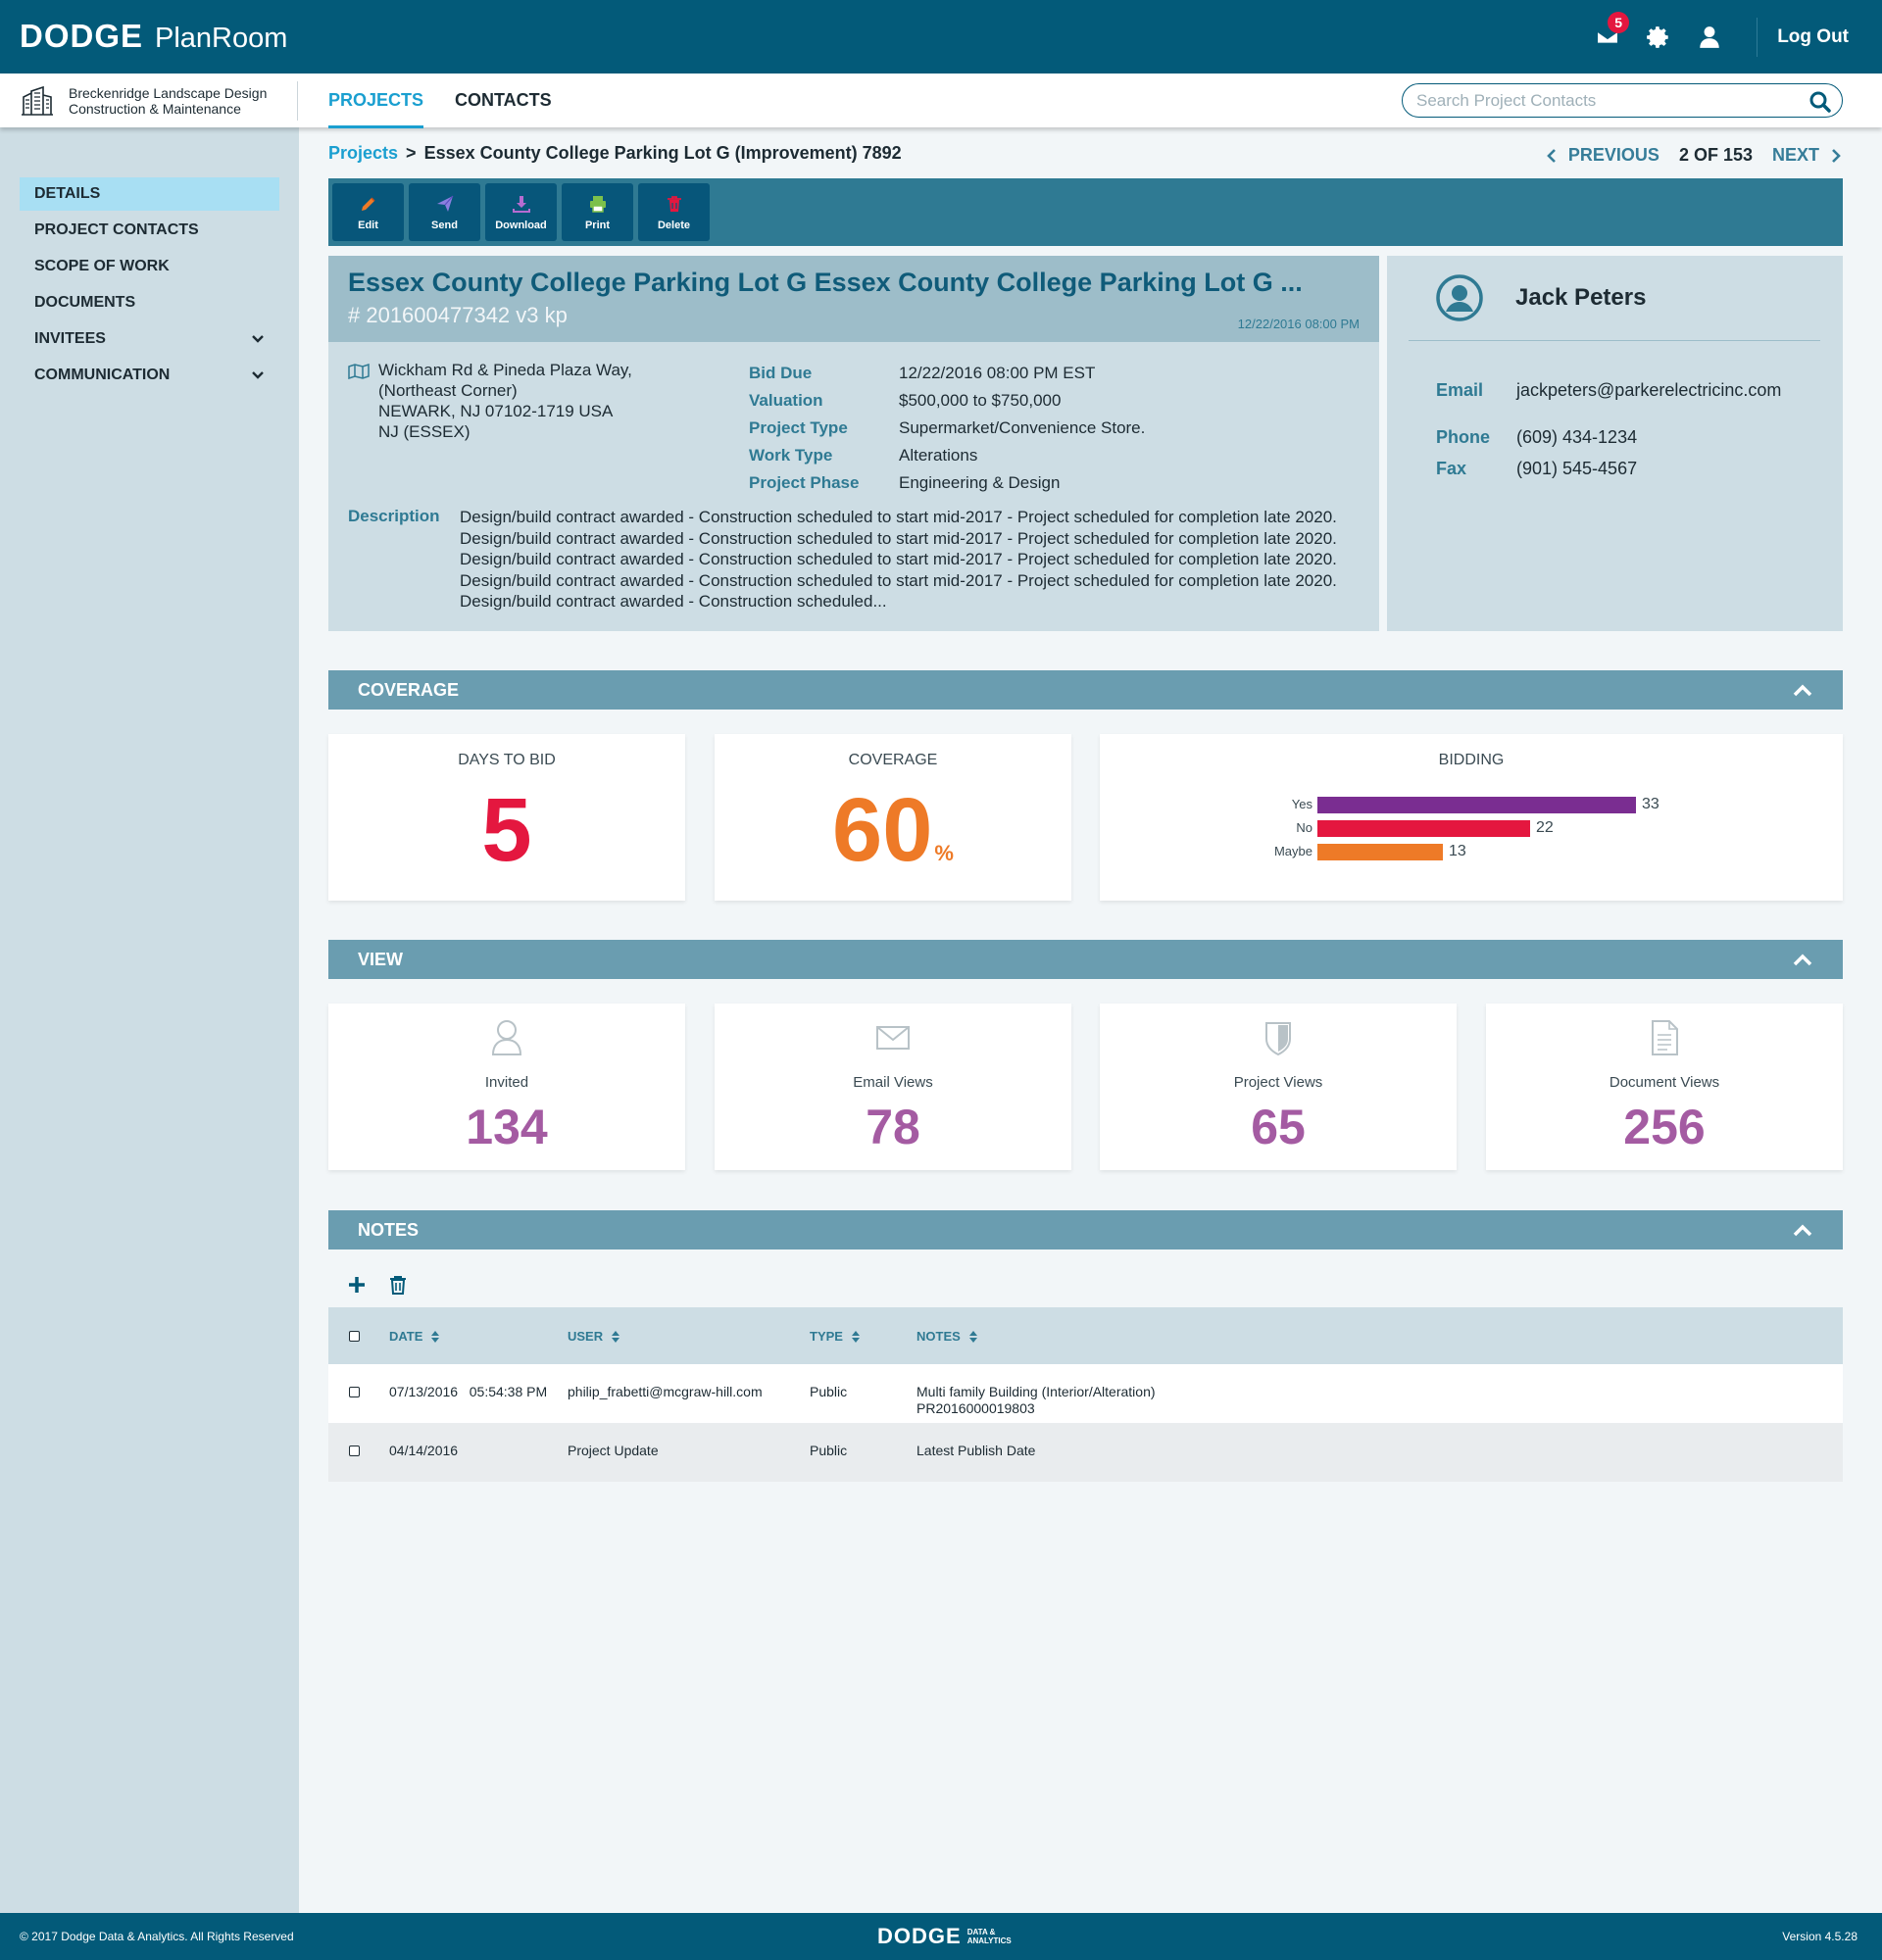 Image resolution: width=1882 pixels, height=1960 pixels. What do you see at coordinates (150, 266) in the screenshot?
I see `sidebar-item-scope-of-work: SCOPE OF WORK` at bounding box center [150, 266].